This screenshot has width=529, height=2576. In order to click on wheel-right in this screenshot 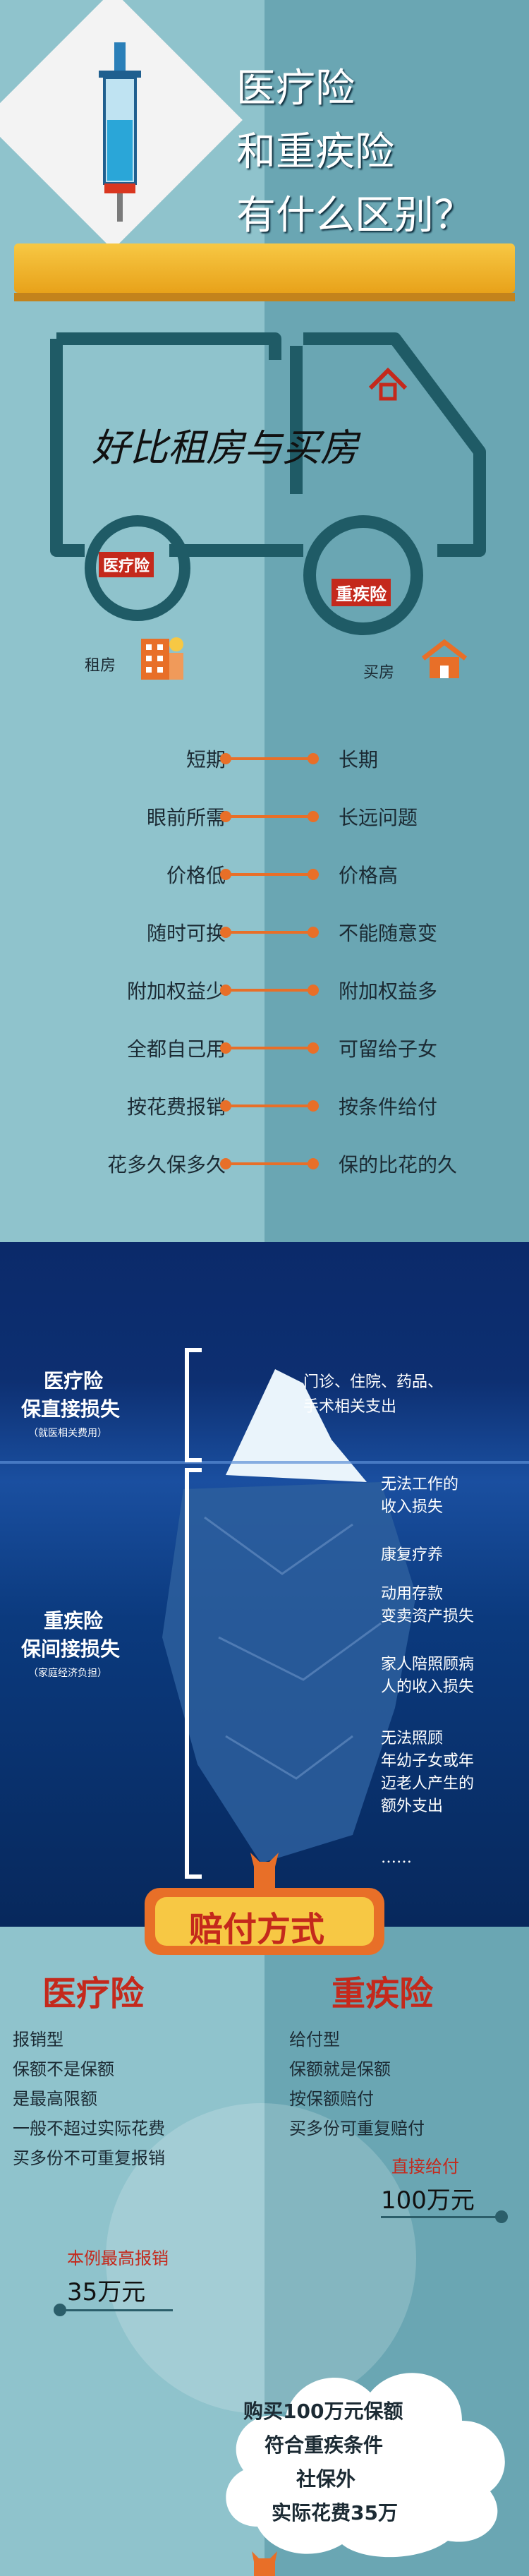, I will do `click(363, 575)`.